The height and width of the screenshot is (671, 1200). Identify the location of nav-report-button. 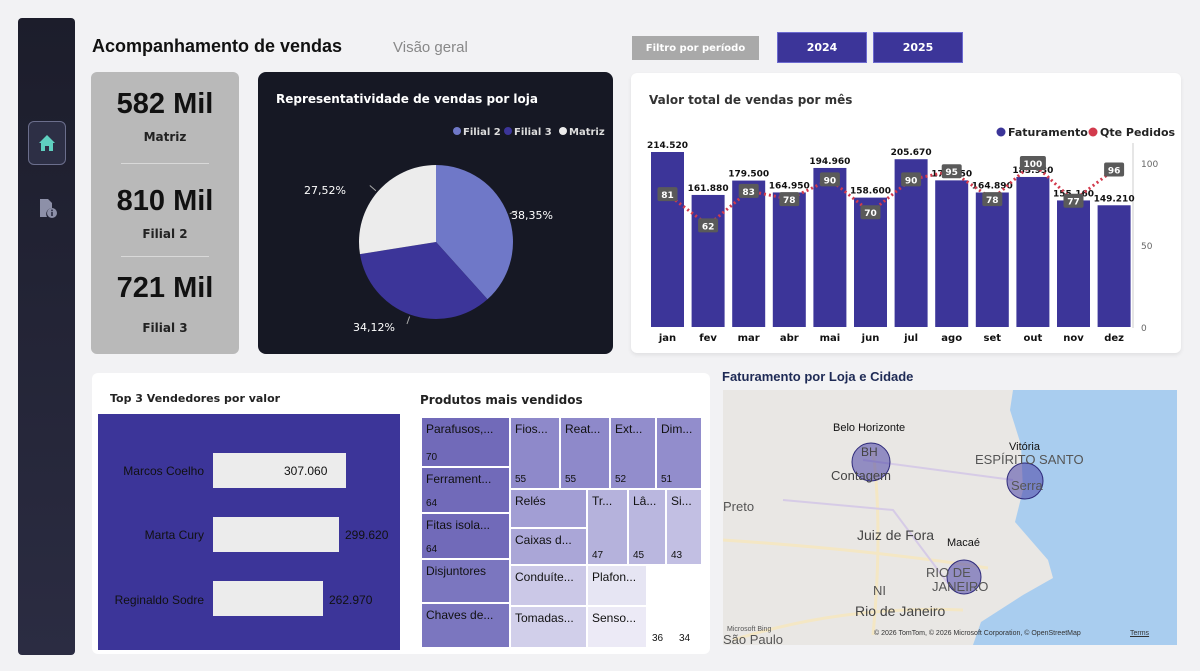
(47, 208).